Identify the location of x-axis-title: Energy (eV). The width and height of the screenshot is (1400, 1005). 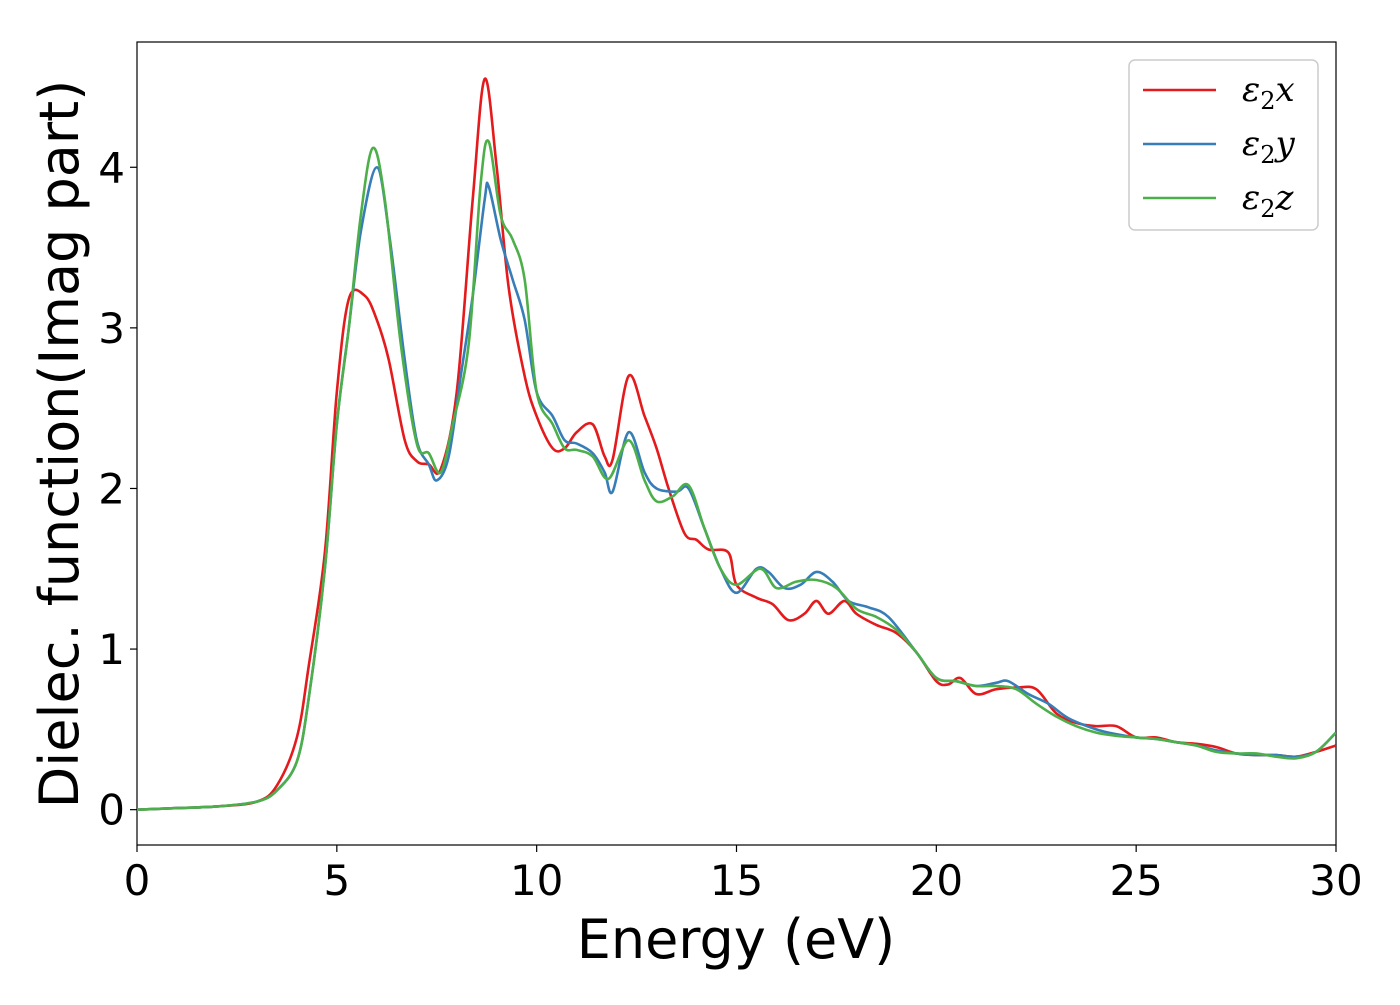
(736, 939).